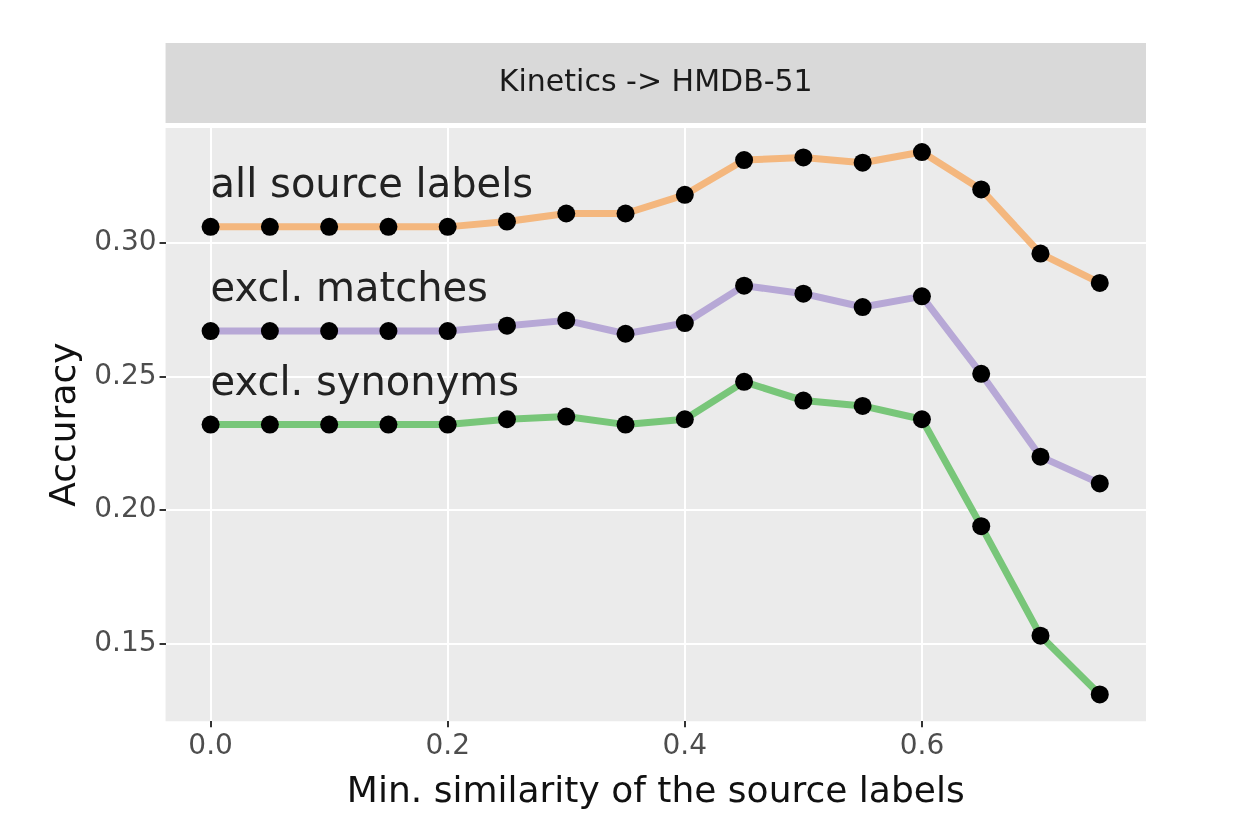  I want to click on y-tick-label: 0.30, so click(125, 241).